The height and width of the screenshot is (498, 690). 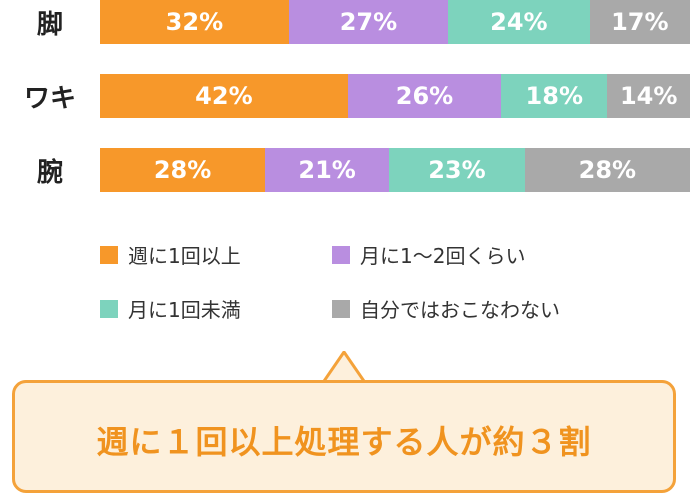 I want to click on bar-segment: 26%, so click(x=424, y=96).